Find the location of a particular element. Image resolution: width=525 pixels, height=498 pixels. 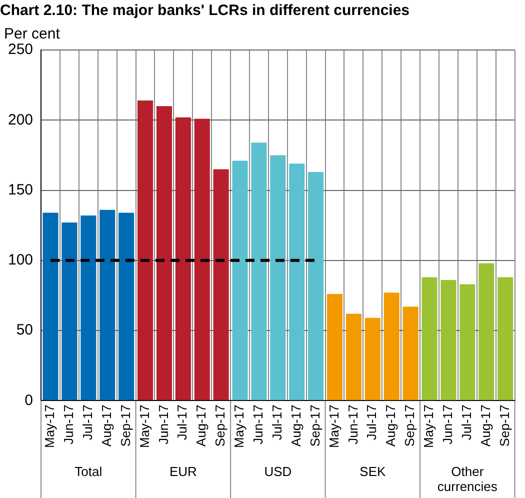

y-tick-label: 200 is located at coordinates (21, 119).